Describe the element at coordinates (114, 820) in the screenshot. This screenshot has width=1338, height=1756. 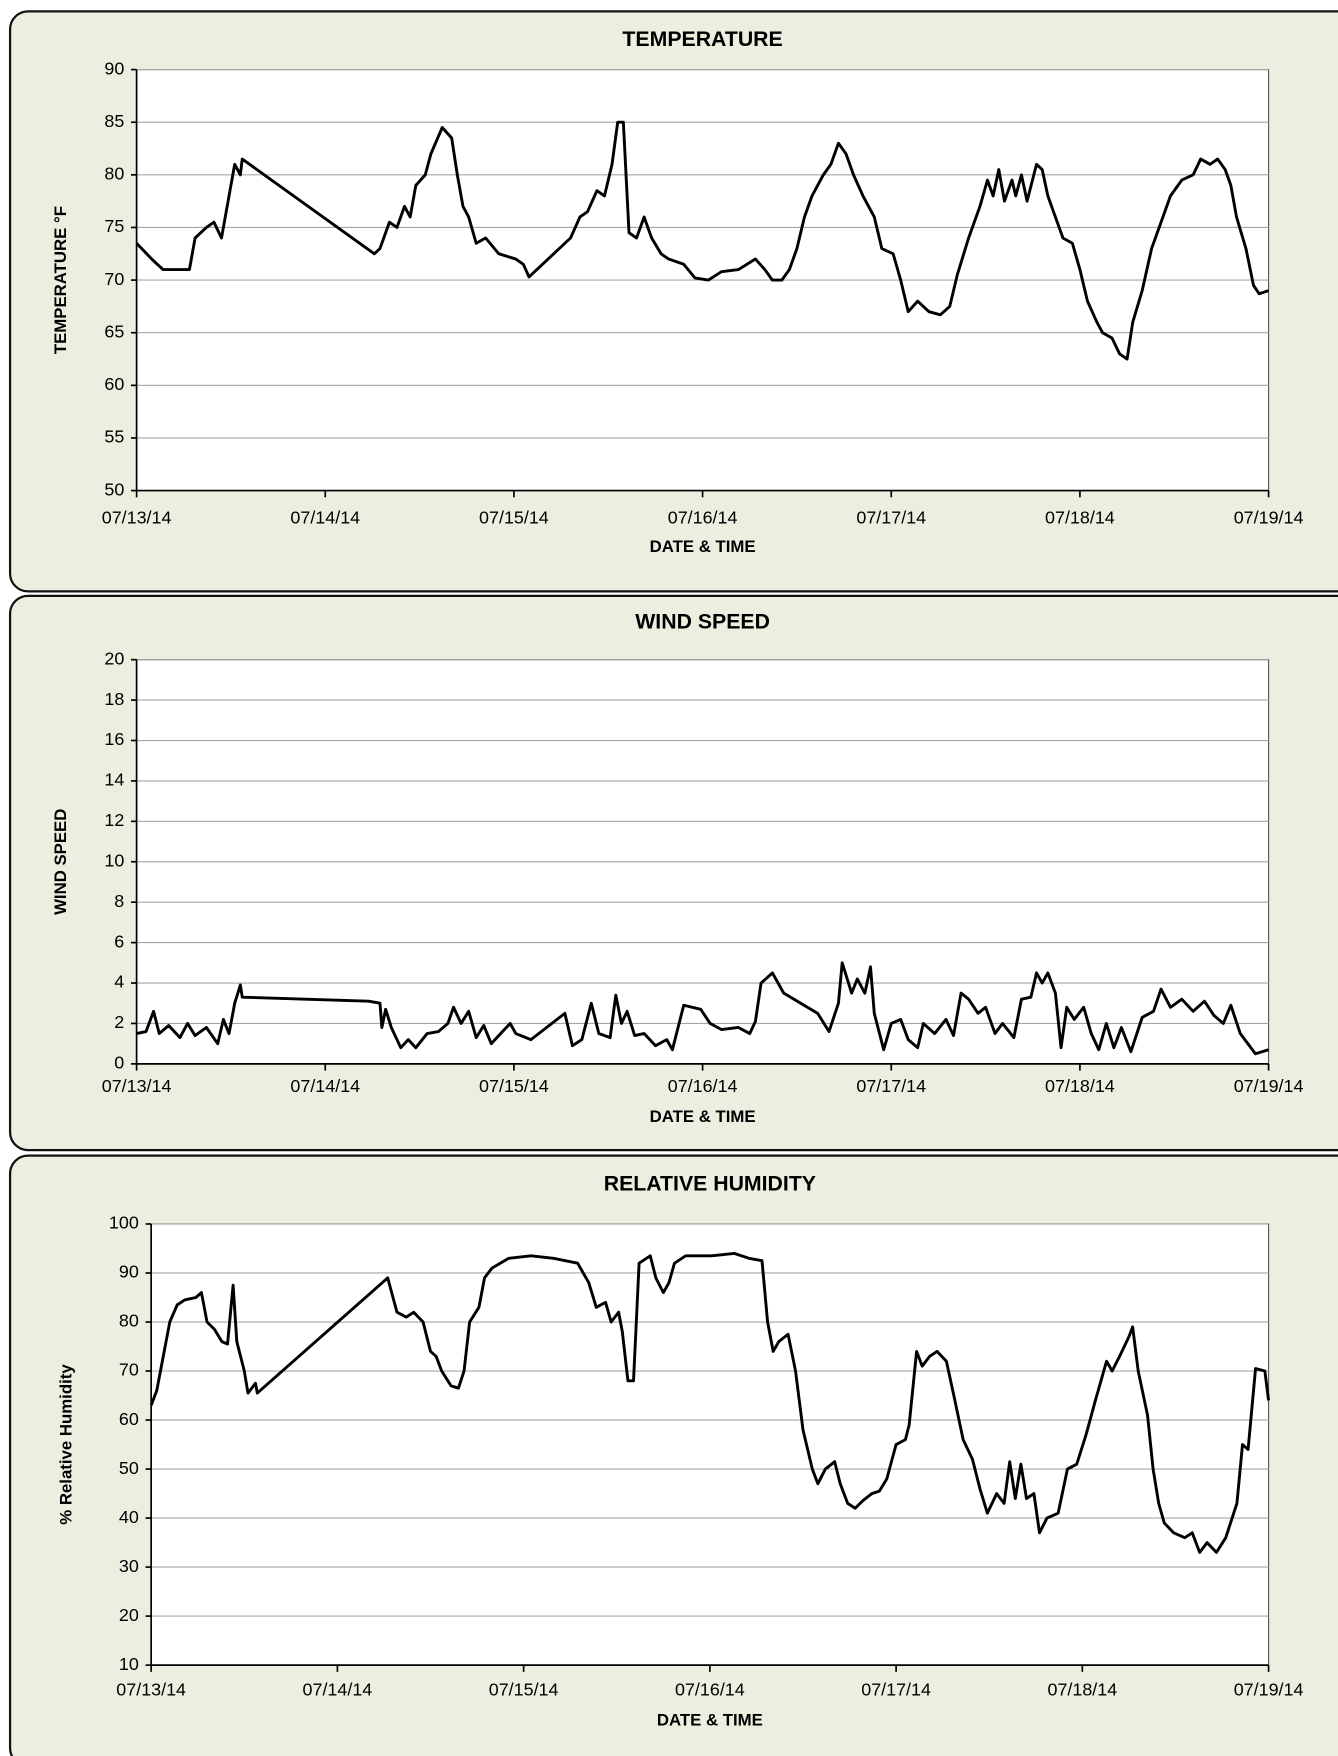
I see `y-tick-label: 12` at that location.